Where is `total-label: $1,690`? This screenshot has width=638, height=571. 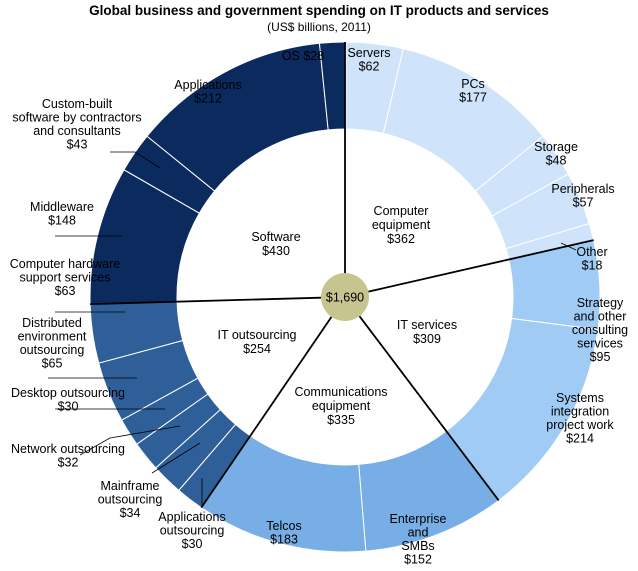
total-label: $1,690 is located at coordinates (345, 298).